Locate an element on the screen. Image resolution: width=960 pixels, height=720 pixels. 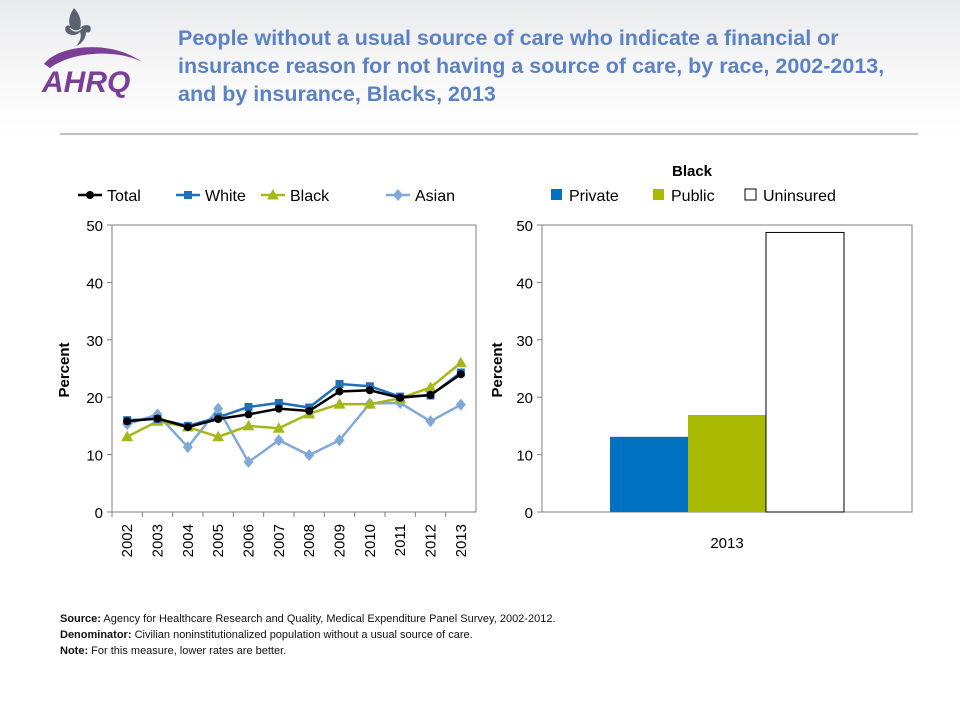
bar-chart-title: Black is located at coordinates (692, 171).